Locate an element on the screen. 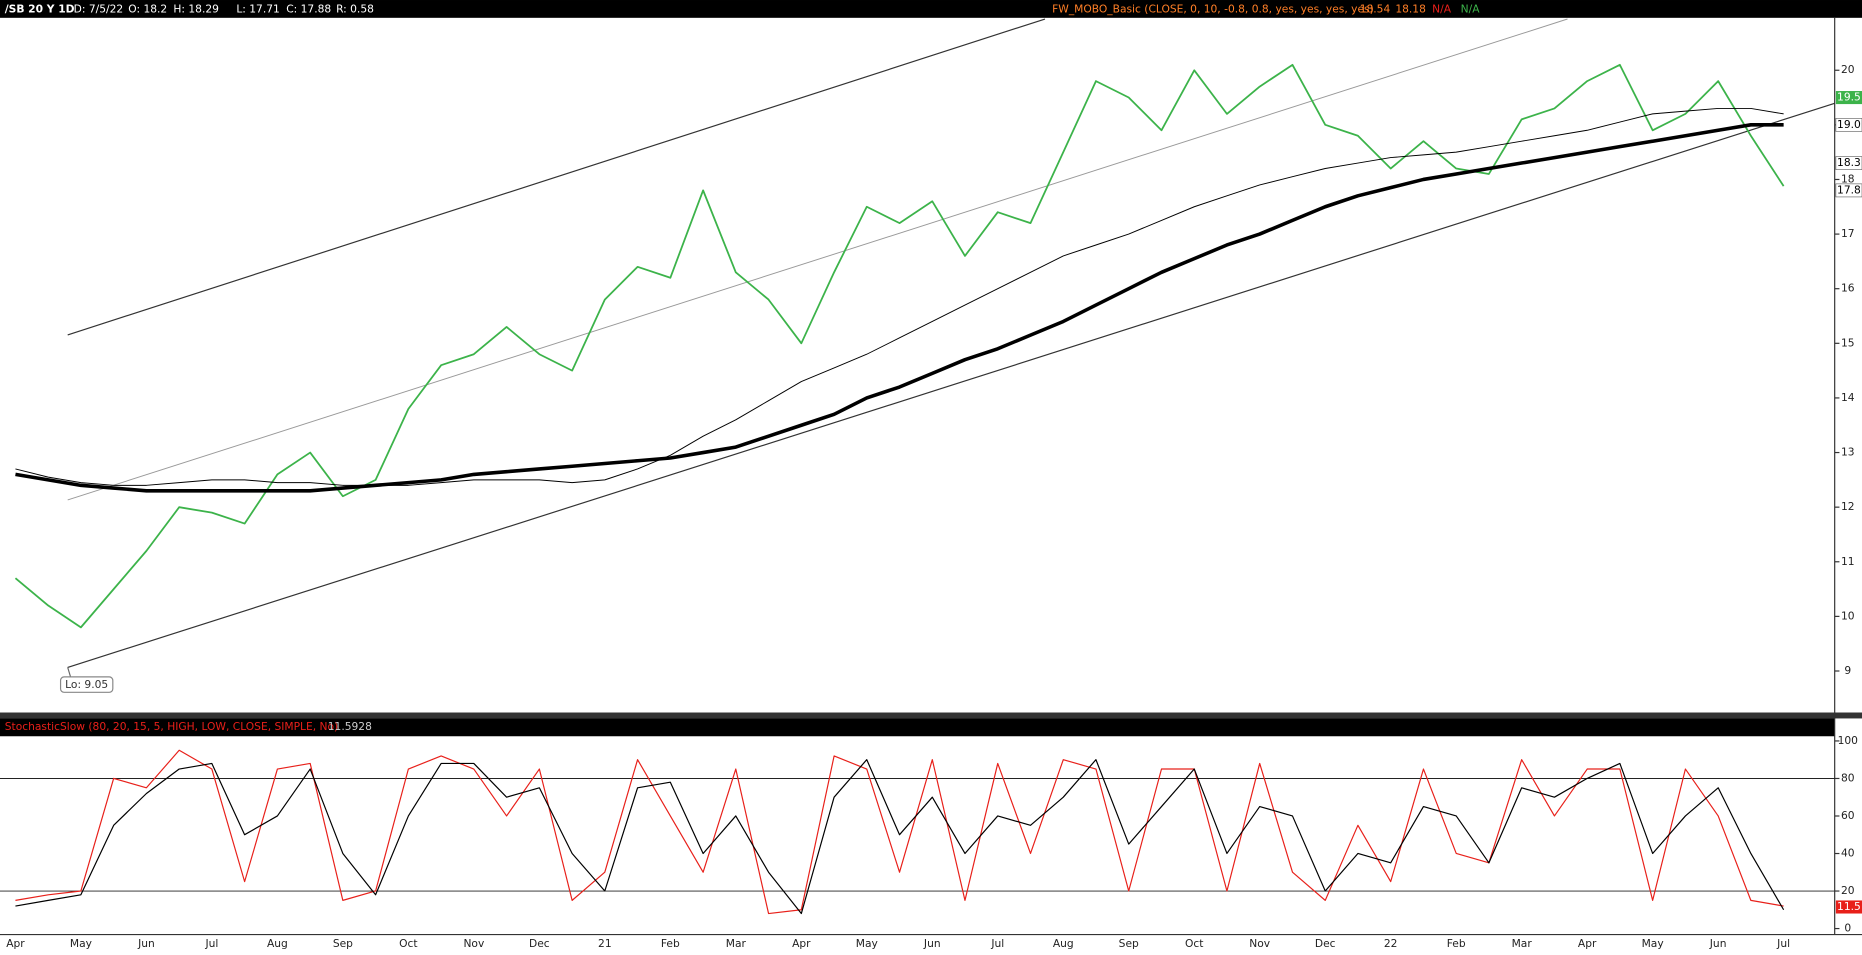 The image size is (1862, 955). range: R: 0.58 is located at coordinates (355, 9).